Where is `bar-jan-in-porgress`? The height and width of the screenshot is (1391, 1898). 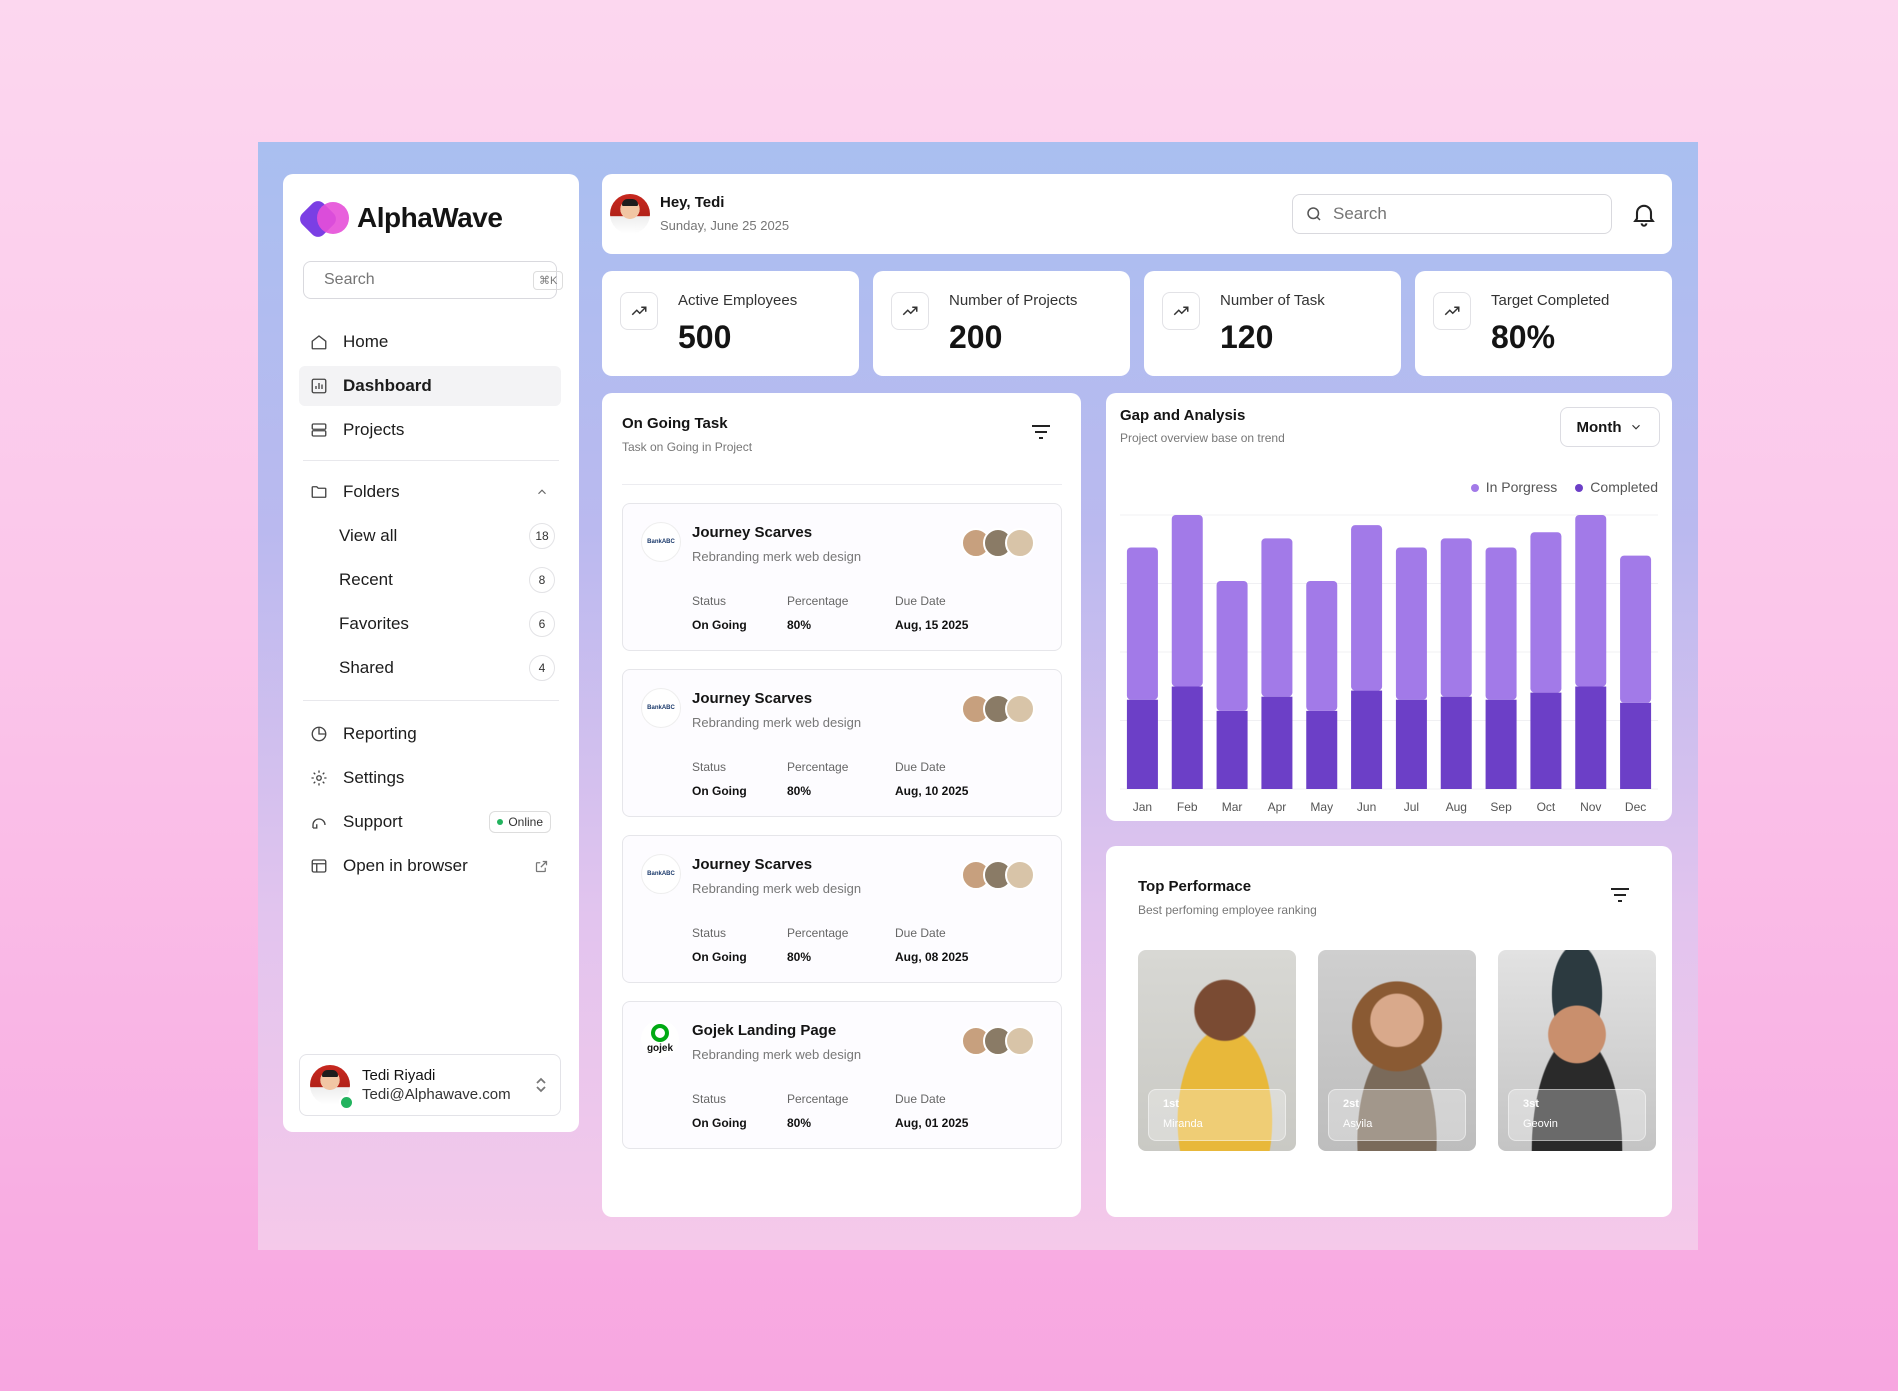 bar-jan-in-porgress is located at coordinates (1142, 623).